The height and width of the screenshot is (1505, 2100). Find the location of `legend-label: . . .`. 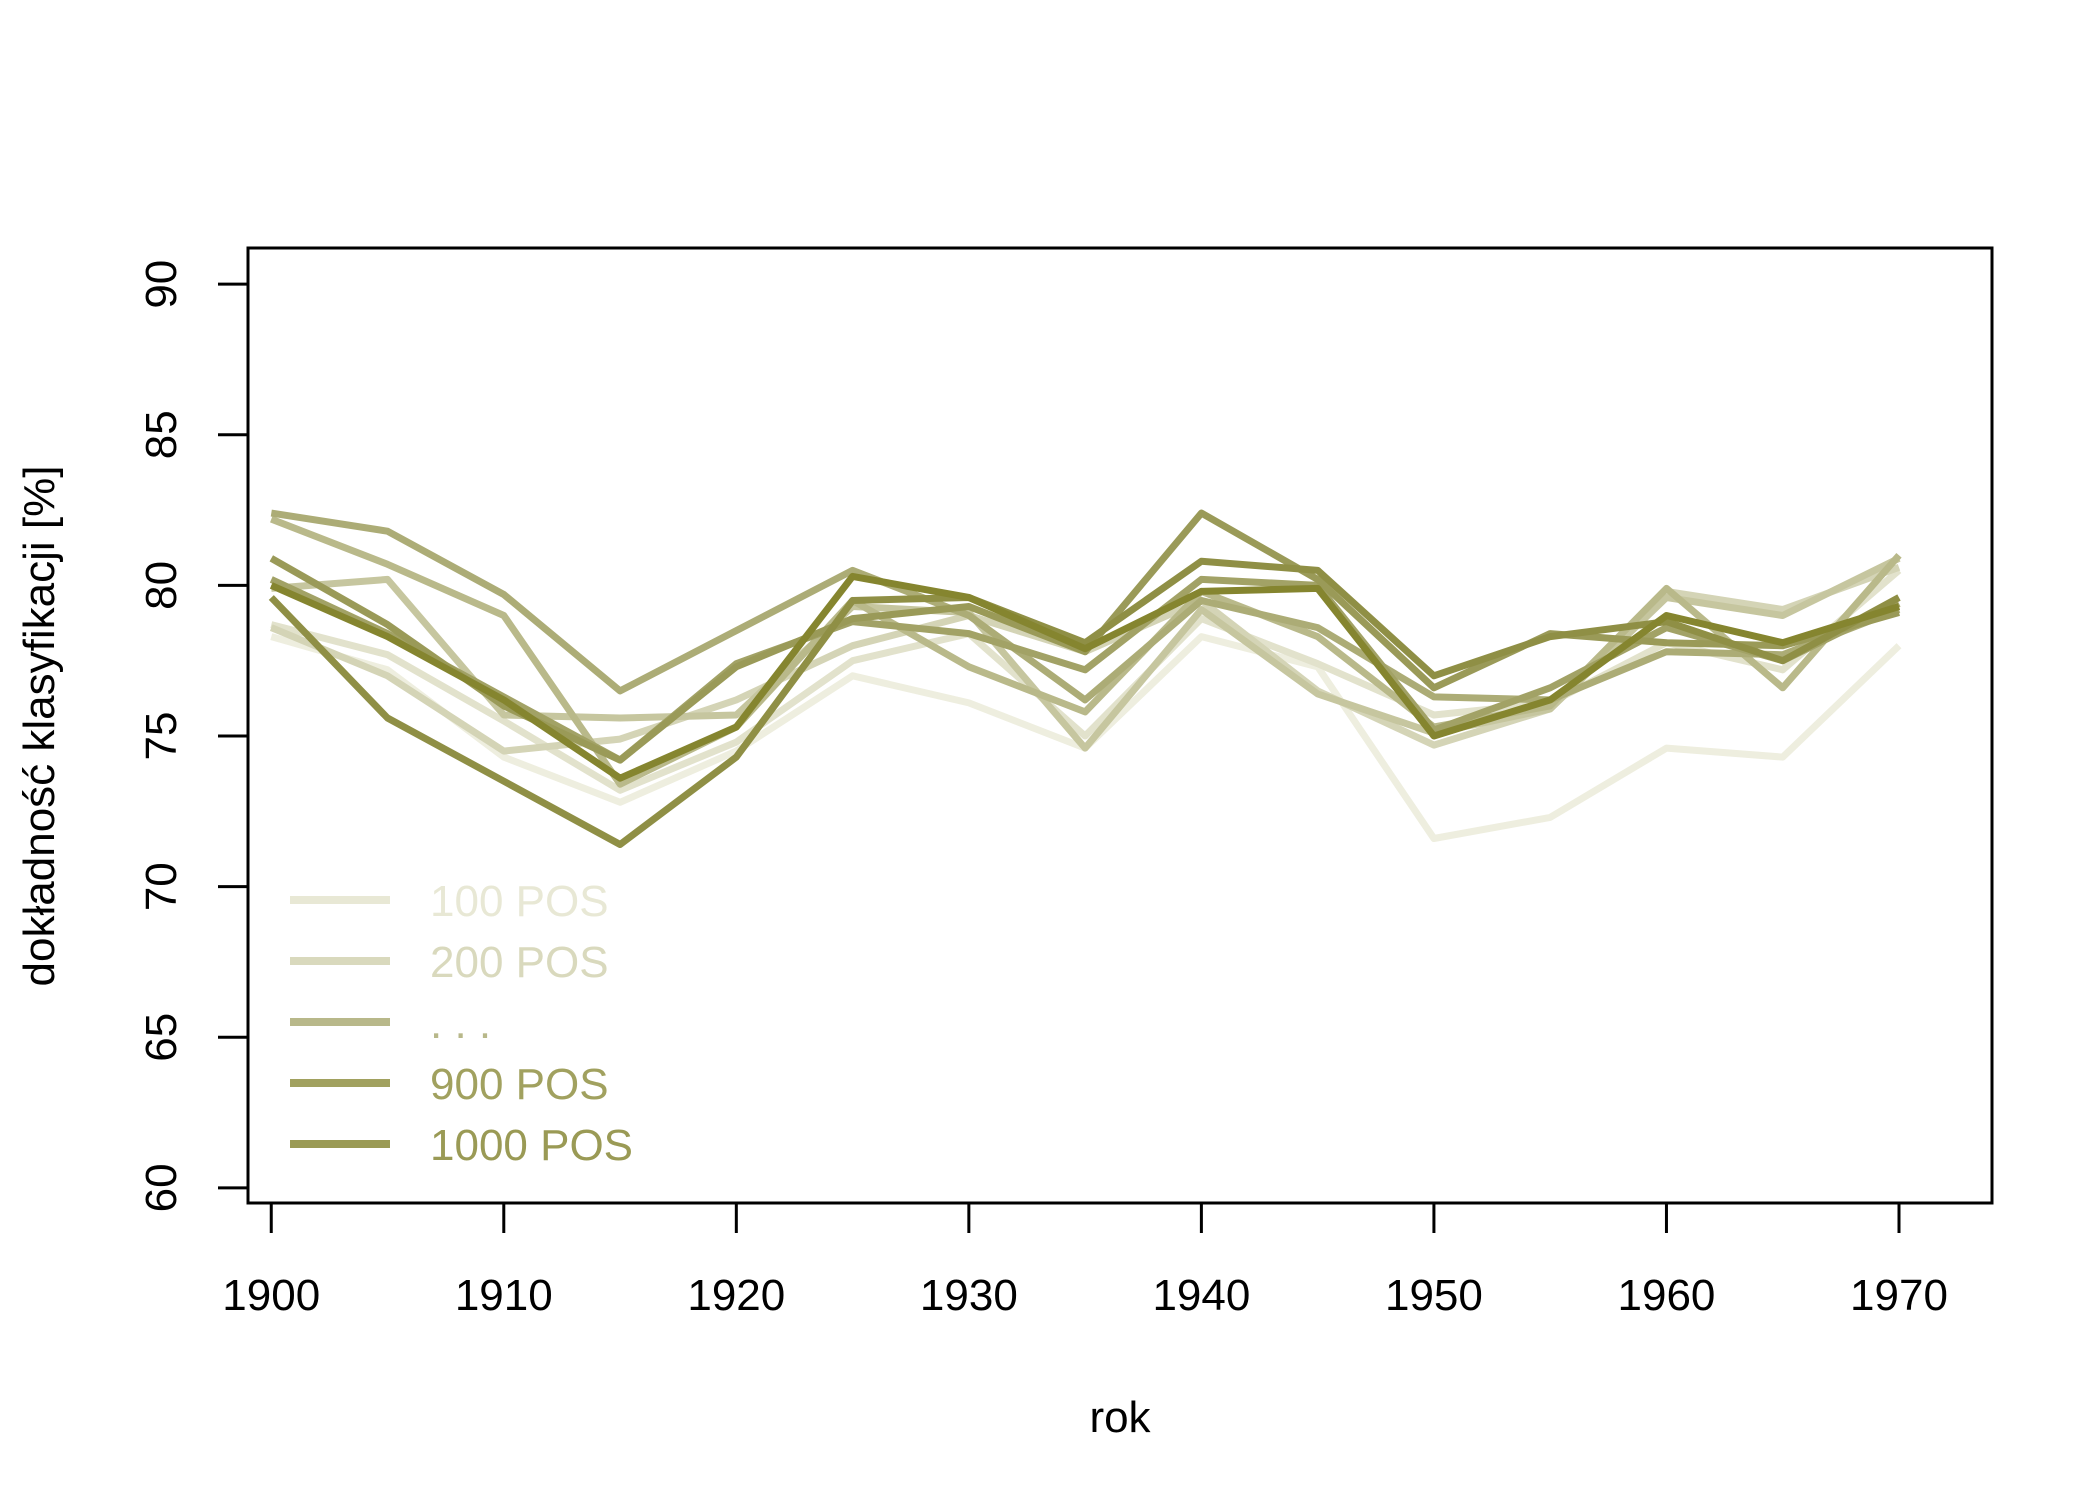

legend-label: . . . is located at coordinates (460, 1023).